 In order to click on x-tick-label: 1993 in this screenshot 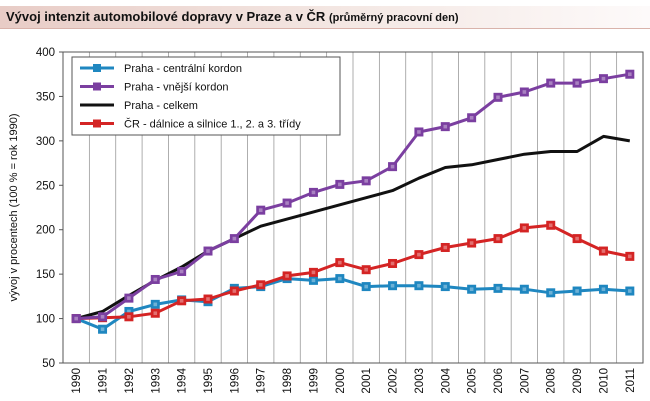, I will do `click(156, 381)`.